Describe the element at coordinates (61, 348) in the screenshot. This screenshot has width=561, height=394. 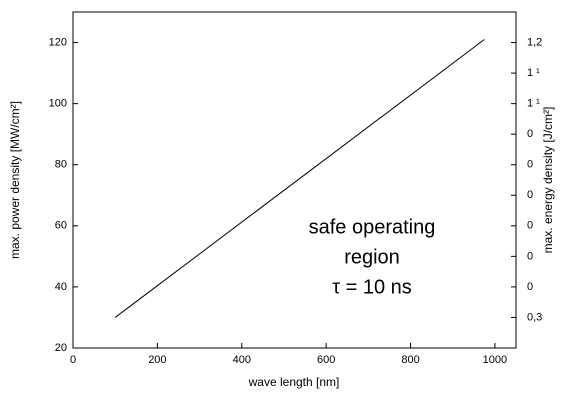
I see `y-tick-label: 20` at that location.